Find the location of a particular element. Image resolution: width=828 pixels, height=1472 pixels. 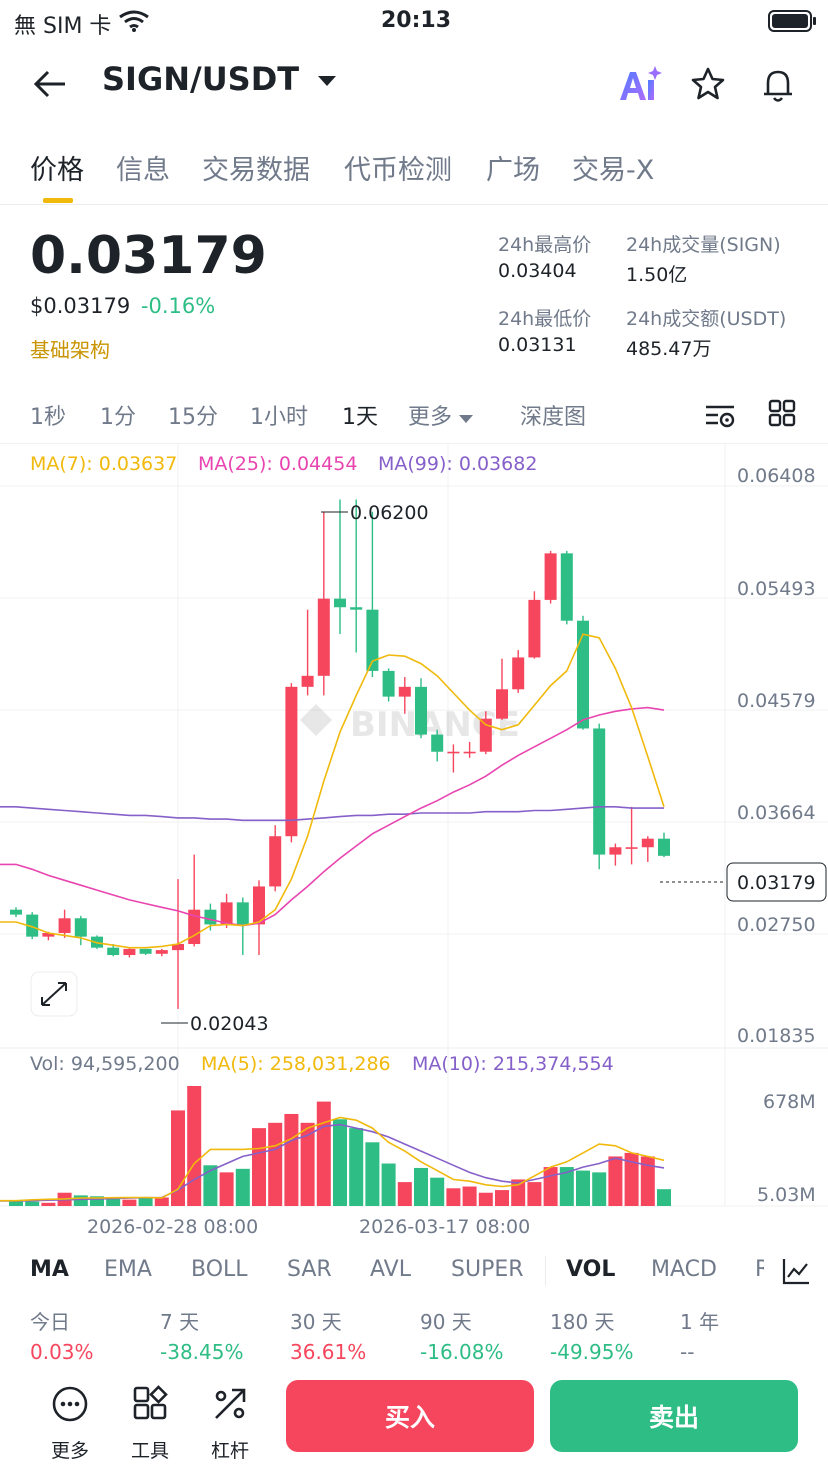

clock: 20:13 is located at coordinates (416, 20).